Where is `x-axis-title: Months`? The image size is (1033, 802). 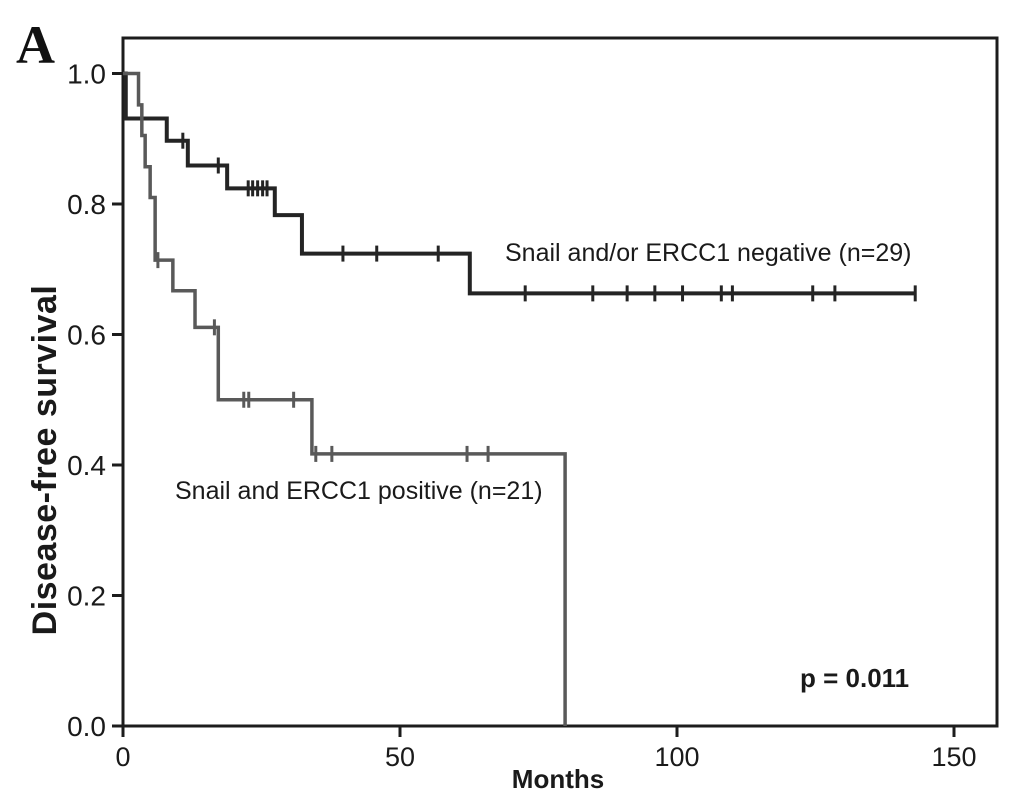 x-axis-title: Months is located at coordinates (558, 779).